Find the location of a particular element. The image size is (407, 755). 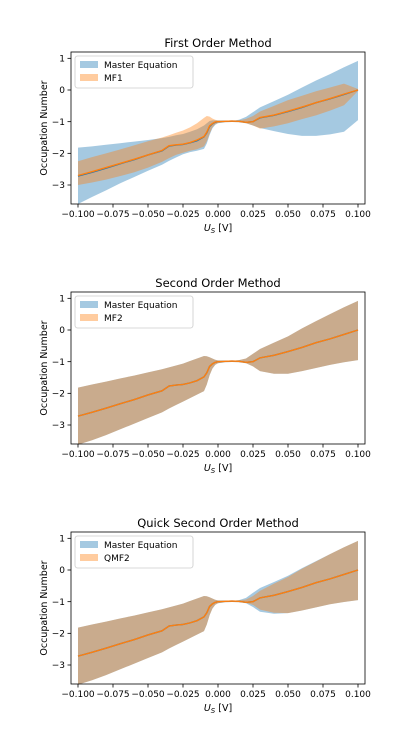

band-mf2 is located at coordinates (218, 372).